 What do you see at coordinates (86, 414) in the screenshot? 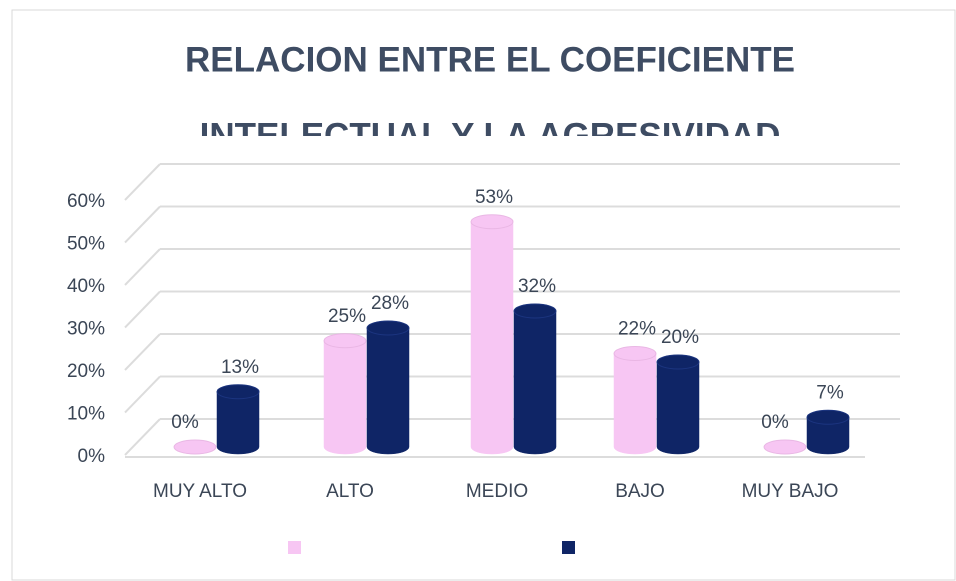
I see `y-tick-label: 10%` at bounding box center [86, 414].